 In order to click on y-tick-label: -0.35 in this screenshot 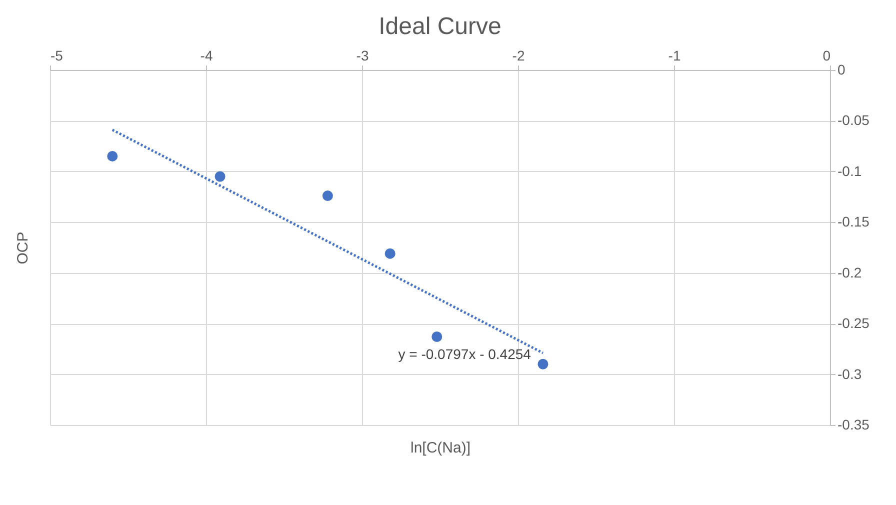, I will do `click(854, 424)`.